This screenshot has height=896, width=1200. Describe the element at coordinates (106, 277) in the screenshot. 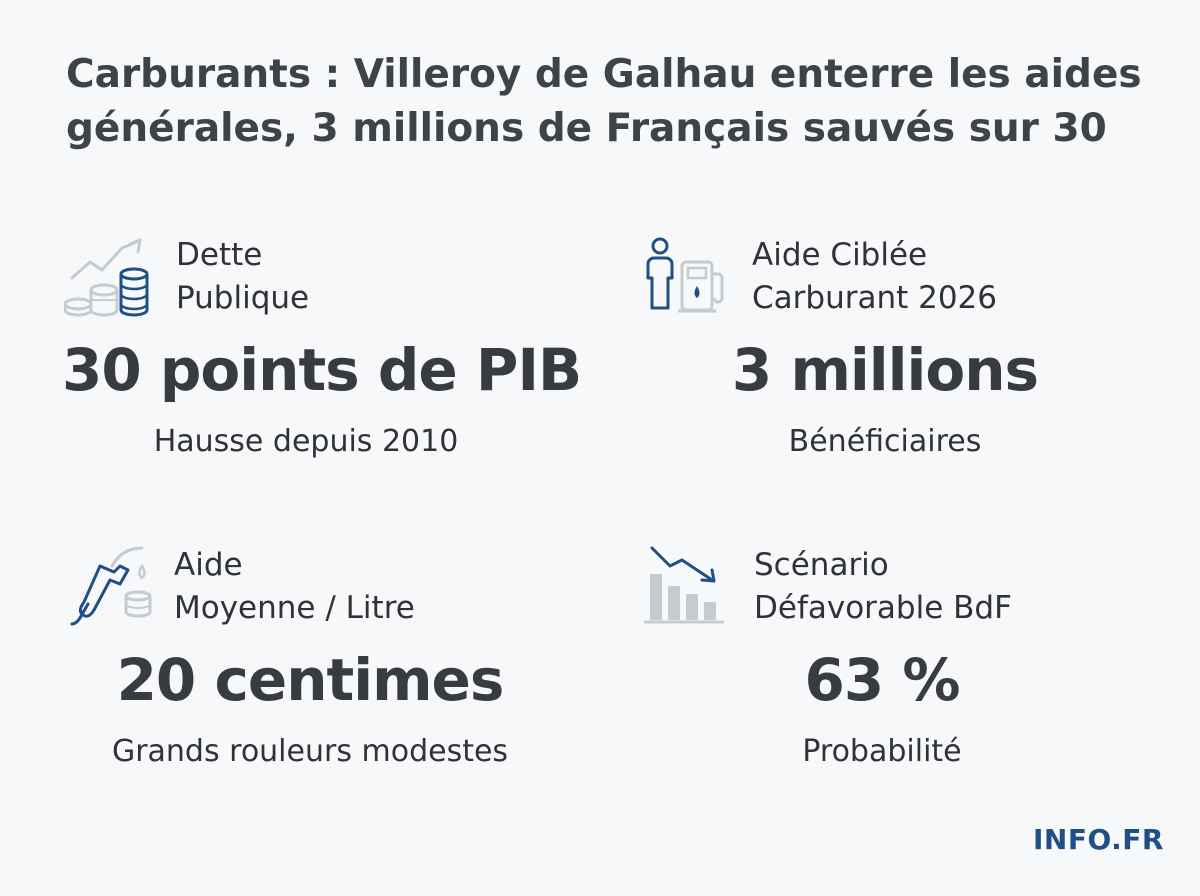

I see `chart-coins-icon` at that location.